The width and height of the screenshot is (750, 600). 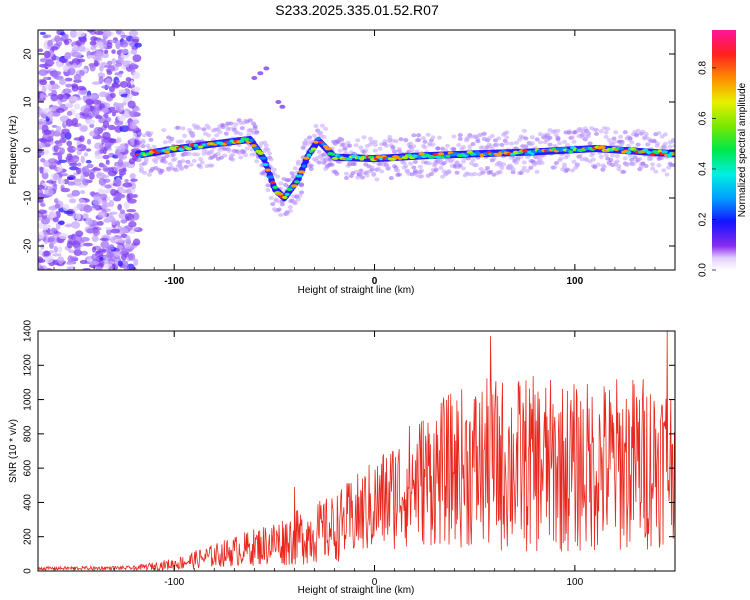 What do you see at coordinates (28, 502) in the screenshot?
I see `y-tick-label: 400` at bounding box center [28, 502].